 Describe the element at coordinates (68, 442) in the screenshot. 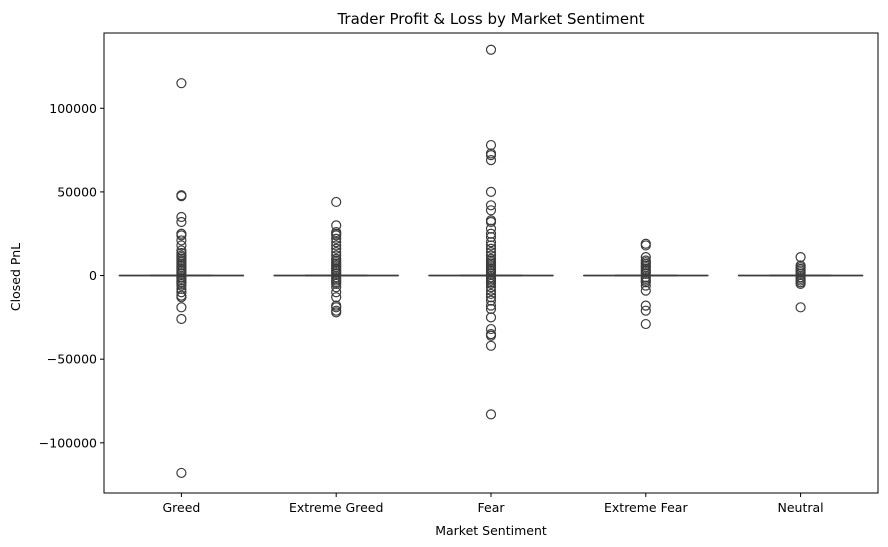

I see `y-tick-label: −100000` at that location.